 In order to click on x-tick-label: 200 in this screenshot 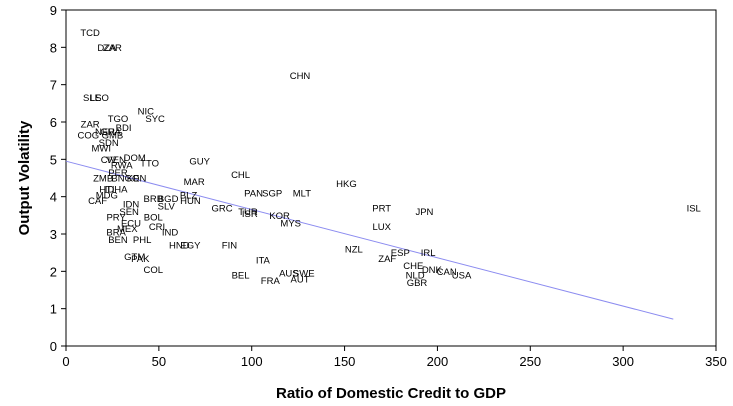, I will do `click(438, 361)`.